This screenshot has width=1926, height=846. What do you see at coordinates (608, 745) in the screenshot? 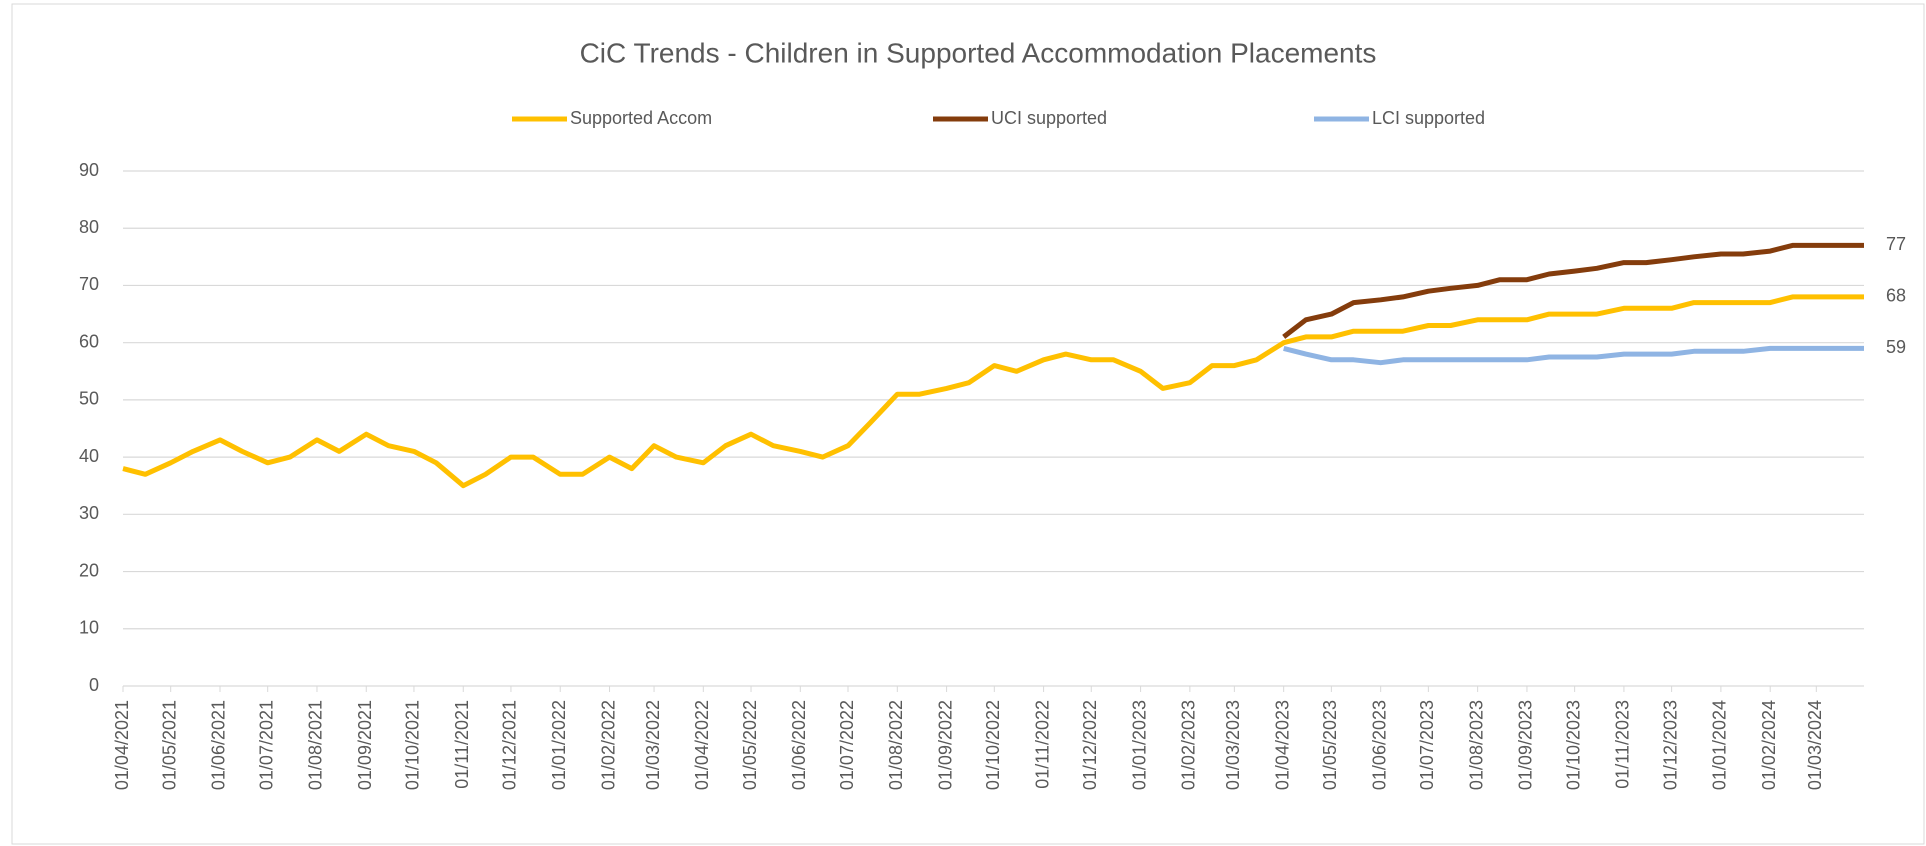
I see `x-tick-label: 01/02/2022` at bounding box center [608, 745].